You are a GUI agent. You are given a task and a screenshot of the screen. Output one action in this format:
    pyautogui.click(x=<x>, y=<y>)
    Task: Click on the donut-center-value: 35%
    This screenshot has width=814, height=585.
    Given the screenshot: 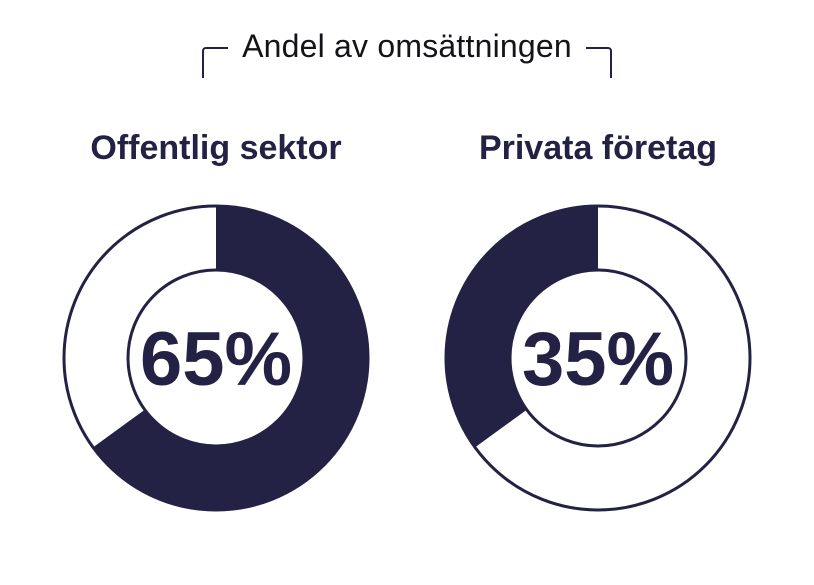 What is the action you would take?
    pyautogui.click(x=598, y=359)
    